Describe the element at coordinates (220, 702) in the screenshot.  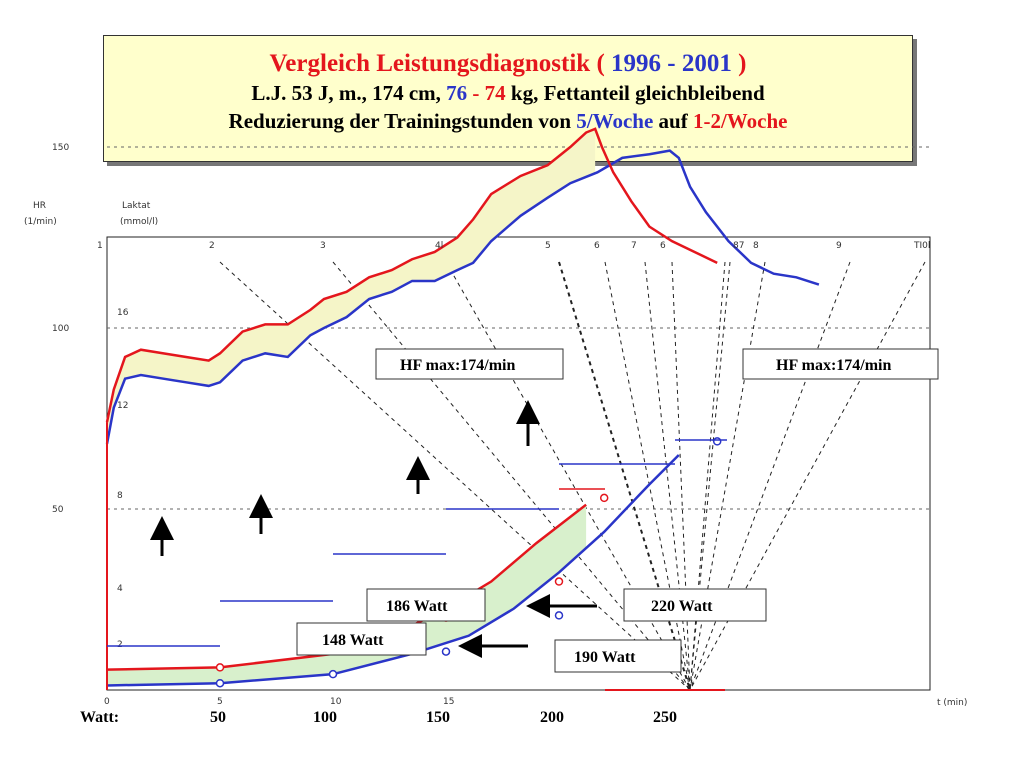
I see `time-tick-label: 5` at that location.